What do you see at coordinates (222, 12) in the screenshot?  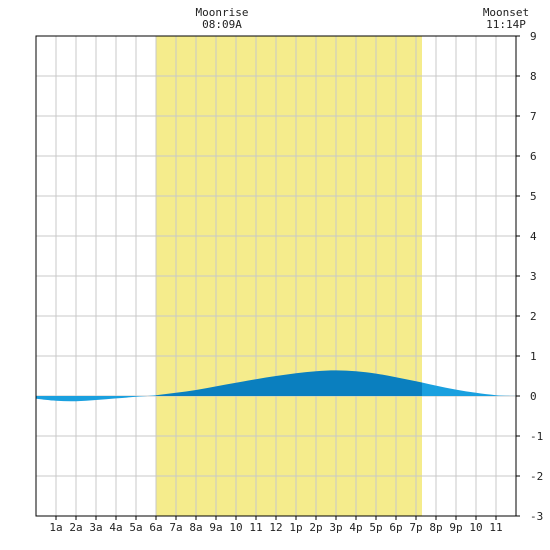 I see `moonrise-label: Moonrise` at bounding box center [222, 12].